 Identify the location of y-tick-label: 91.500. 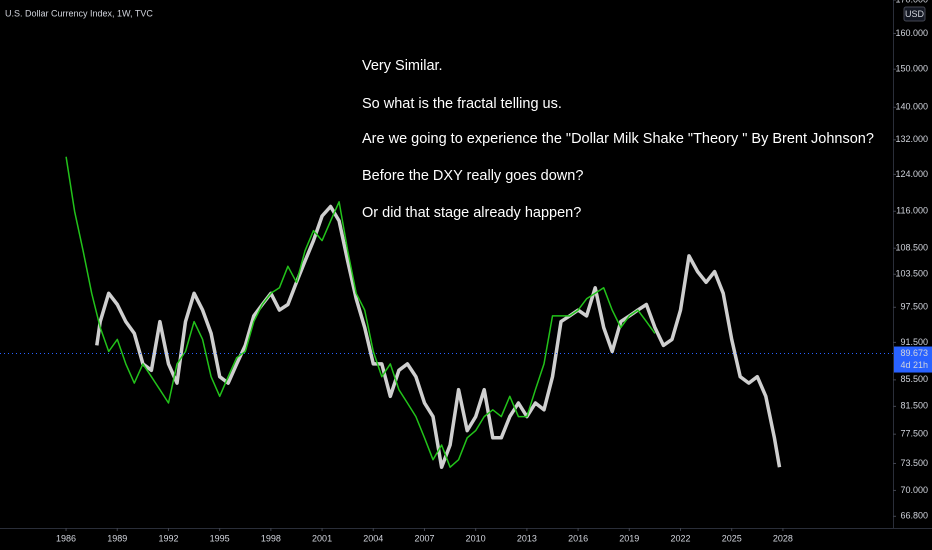
(914, 342).